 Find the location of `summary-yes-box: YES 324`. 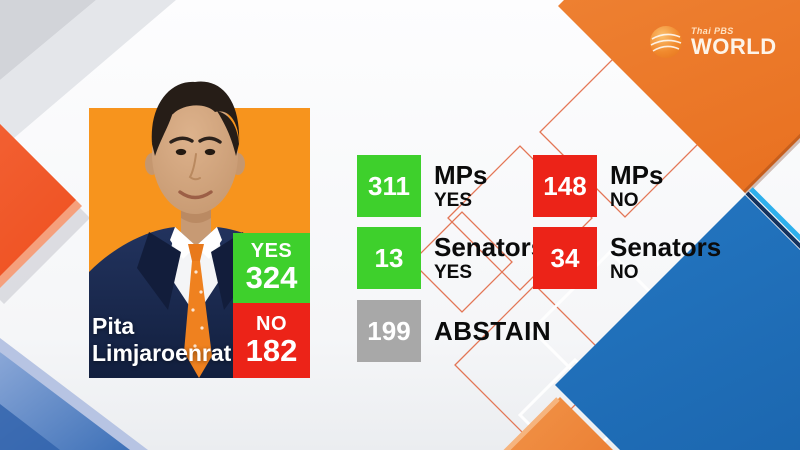

summary-yes-box: YES 324 is located at coordinates (271, 268).